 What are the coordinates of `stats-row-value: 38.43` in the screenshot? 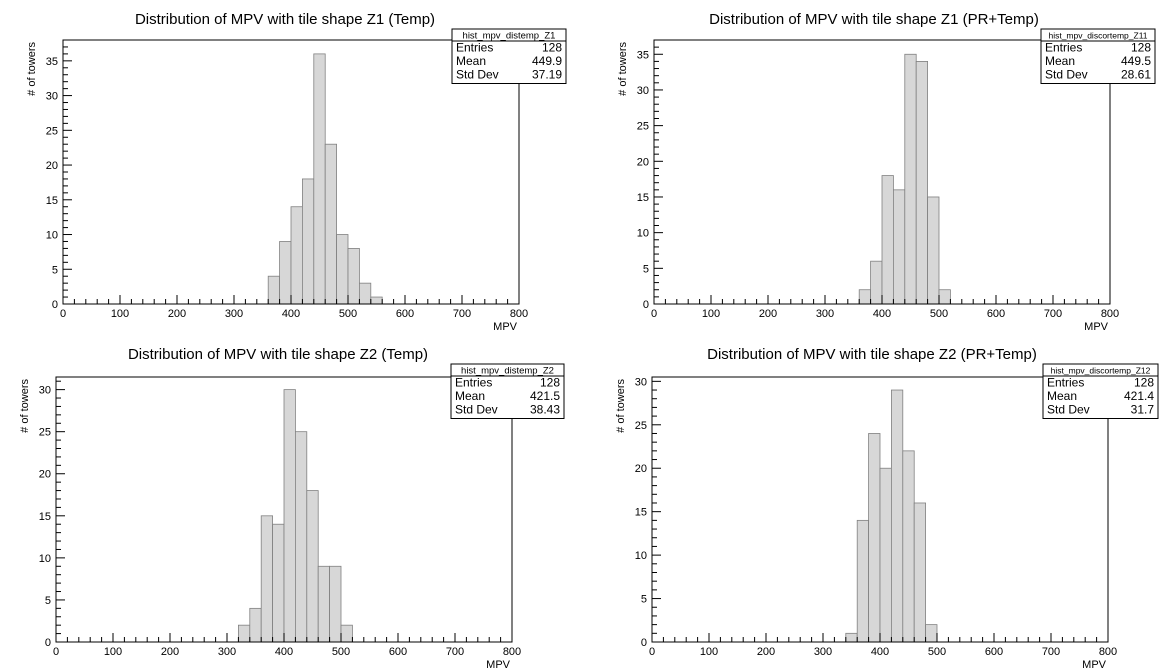 It's located at (545, 410).